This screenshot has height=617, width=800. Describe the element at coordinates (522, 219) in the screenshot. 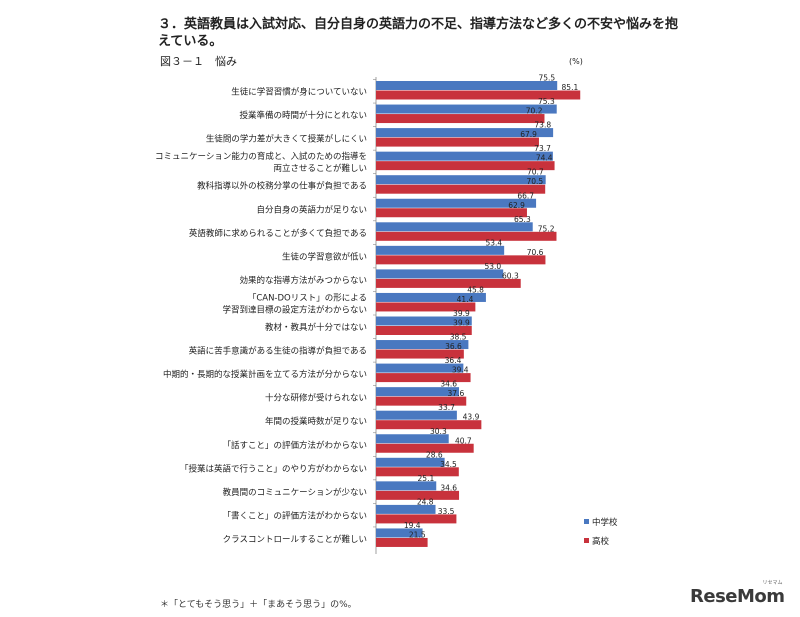

I see `value-label: 65.3` at that location.